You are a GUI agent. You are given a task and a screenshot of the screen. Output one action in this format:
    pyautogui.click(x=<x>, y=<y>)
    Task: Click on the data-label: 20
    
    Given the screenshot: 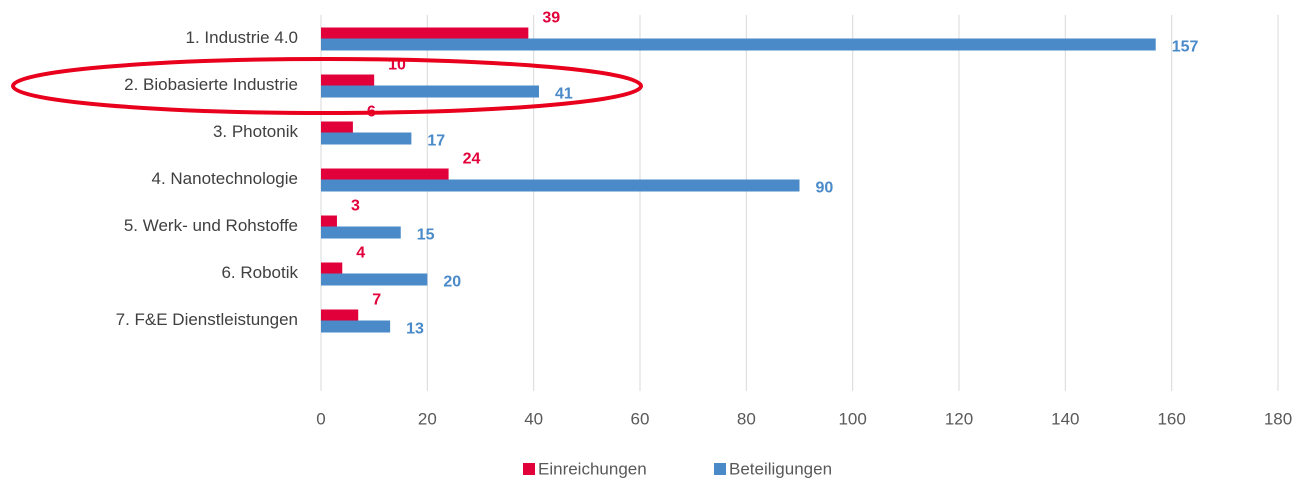 What is the action you would take?
    pyautogui.click(x=452, y=282)
    